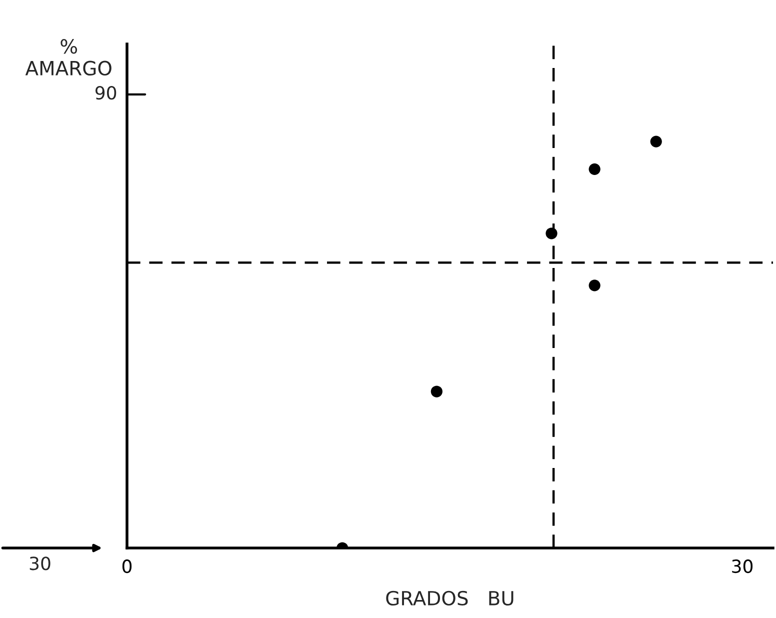 The width and height of the screenshot is (776, 618). What do you see at coordinates (105, 93) in the screenshot?
I see `text: 90` at bounding box center [105, 93].